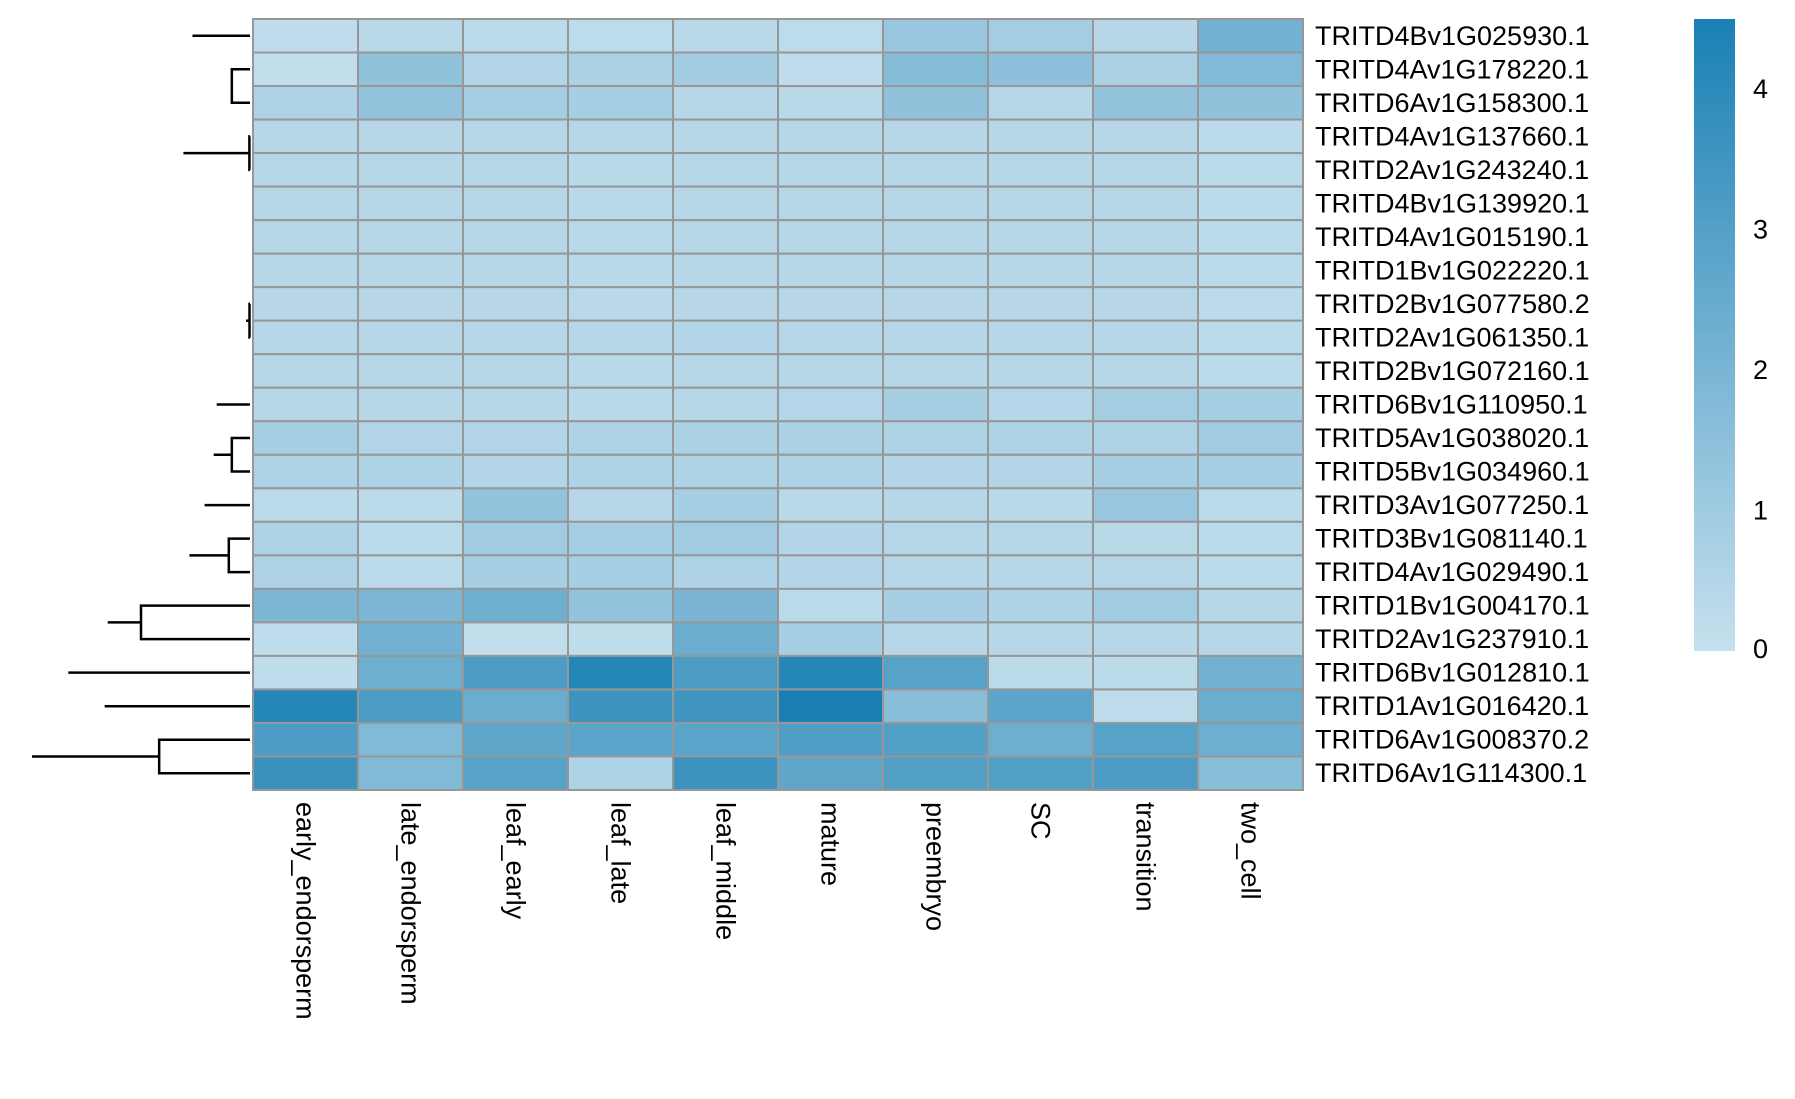 The height and width of the screenshot is (1099, 1795). Describe the element at coordinates (1041, 821) in the screenshot. I see `column-label: SC` at that location.